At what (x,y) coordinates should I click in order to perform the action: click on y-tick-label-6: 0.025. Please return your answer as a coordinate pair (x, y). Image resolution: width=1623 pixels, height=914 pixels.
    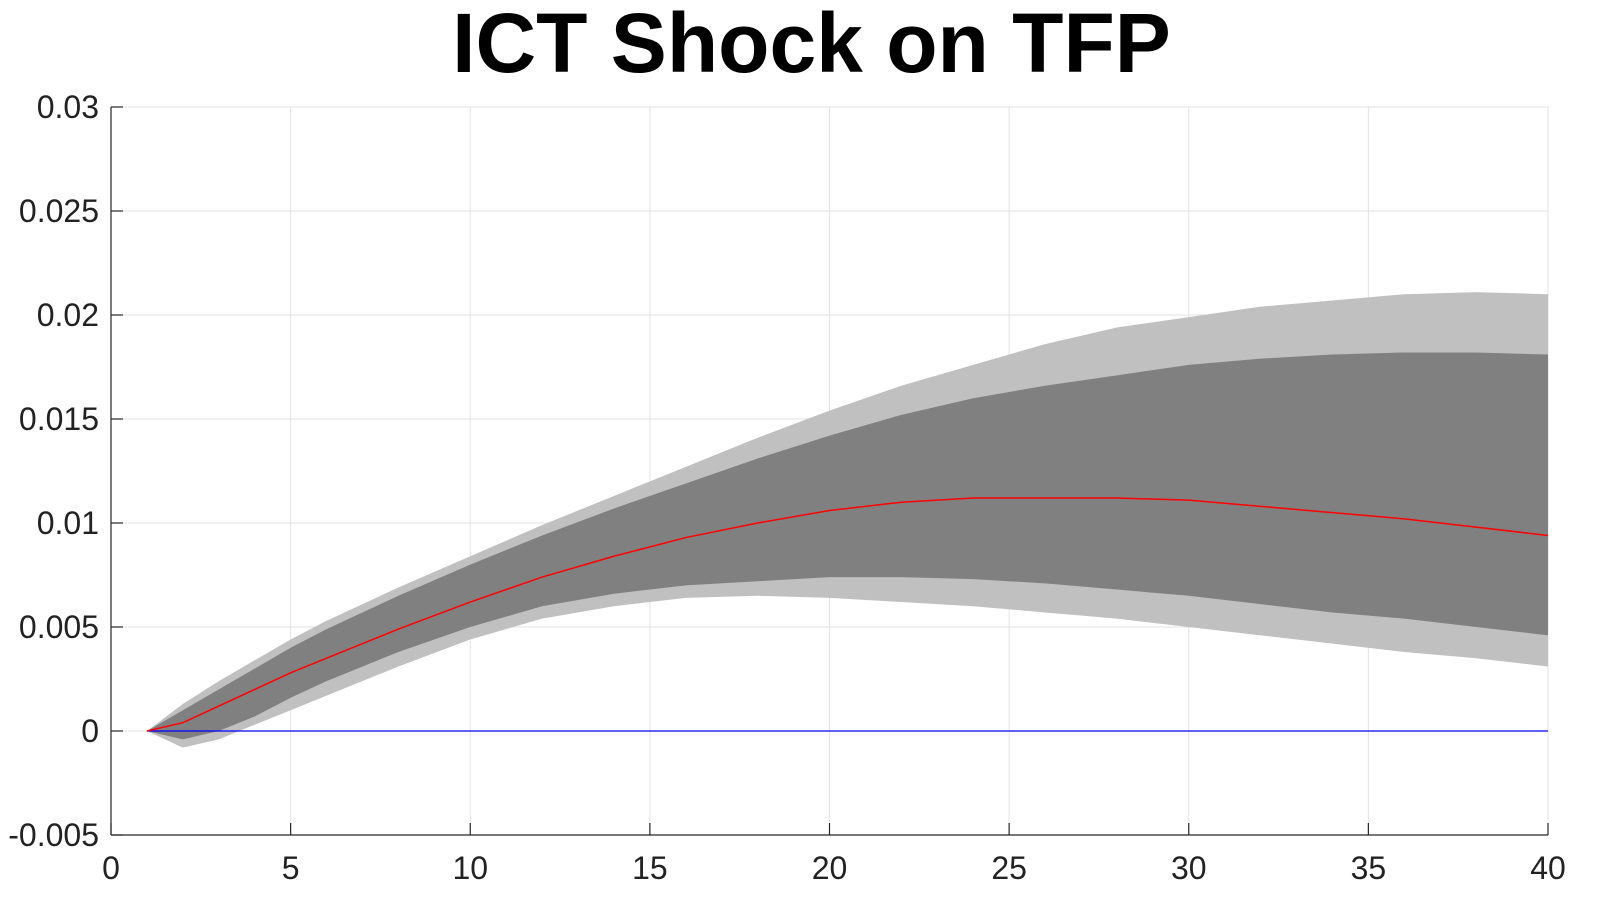
    Looking at the image, I should click on (59, 211).